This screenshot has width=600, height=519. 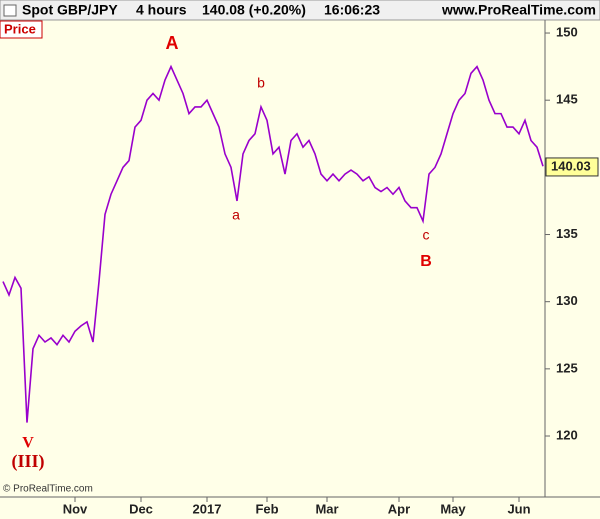 I want to click on x-tick-label: Jun, so click(x=518, y=508).